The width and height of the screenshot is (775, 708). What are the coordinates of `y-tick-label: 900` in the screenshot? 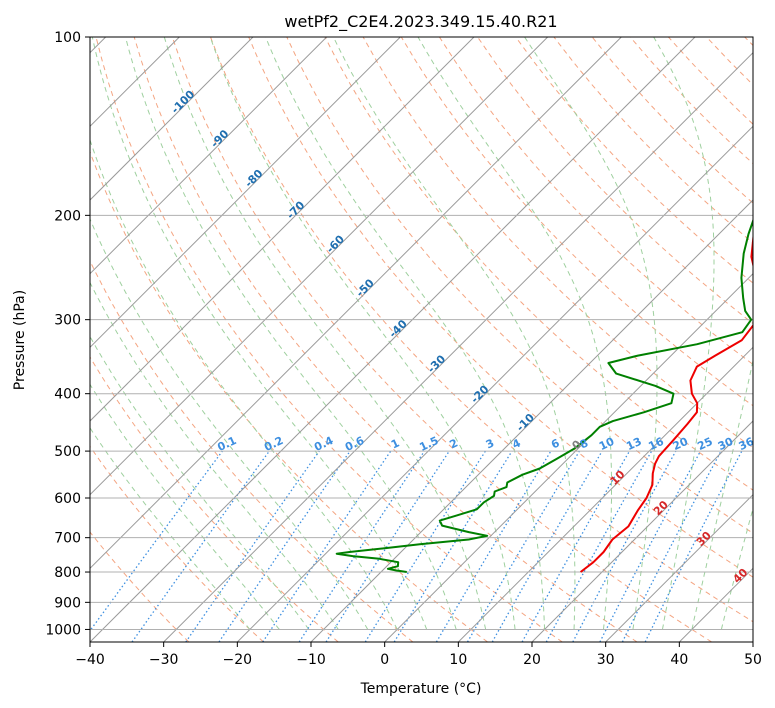 It's located at (67, 603).